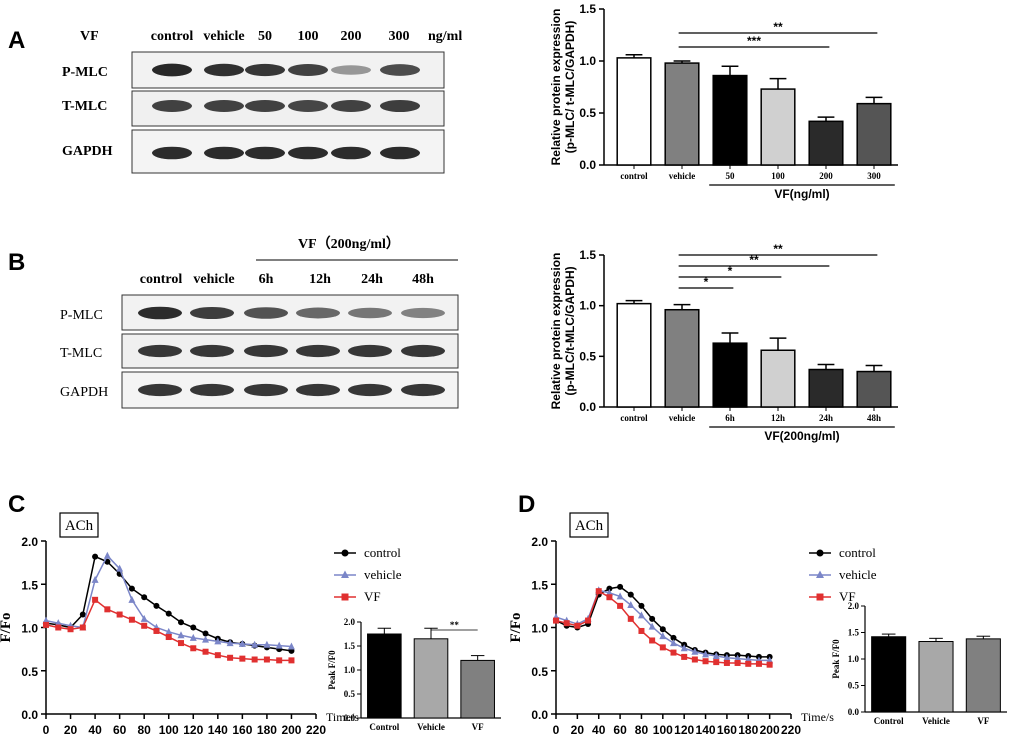 The image size is (1020, 741). What do you see at coordinates (266, 279) in the screenshot?
I see `blot-b-lane-label: 6h` at bounding box center [266, 279].